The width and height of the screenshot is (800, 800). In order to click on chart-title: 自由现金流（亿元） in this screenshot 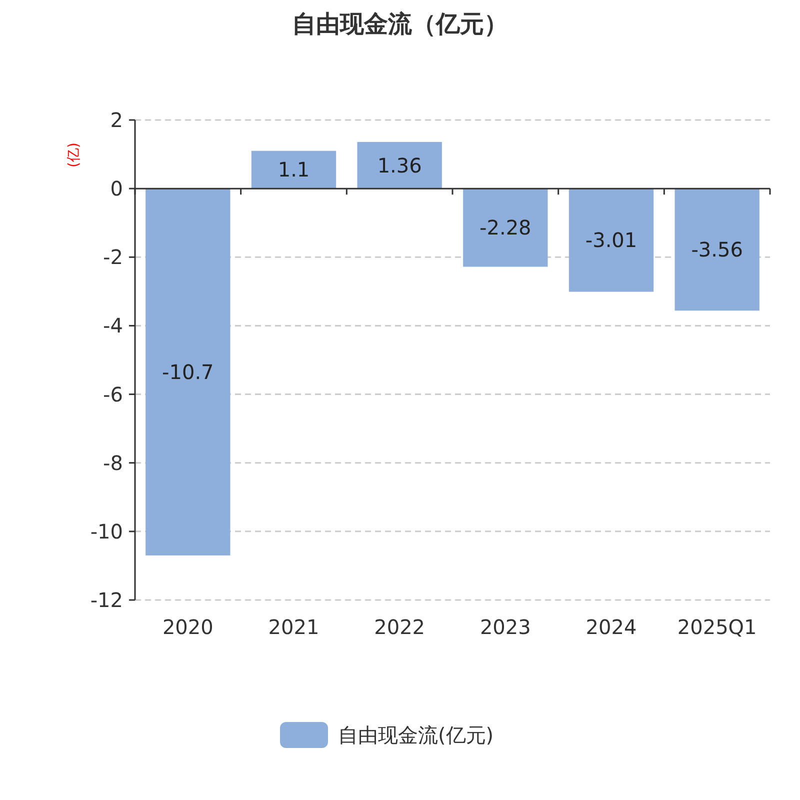, I will do `click(400, 24)`.